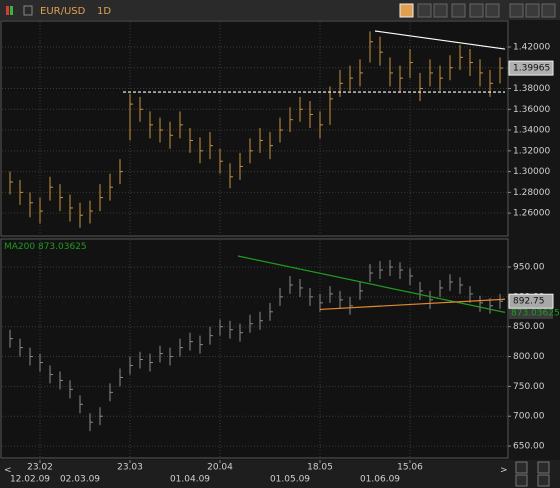 Image resolution: width=560 pixels, height=488 pixels. I want to click on x-date-label: 01.04.09, so click(190, 480).